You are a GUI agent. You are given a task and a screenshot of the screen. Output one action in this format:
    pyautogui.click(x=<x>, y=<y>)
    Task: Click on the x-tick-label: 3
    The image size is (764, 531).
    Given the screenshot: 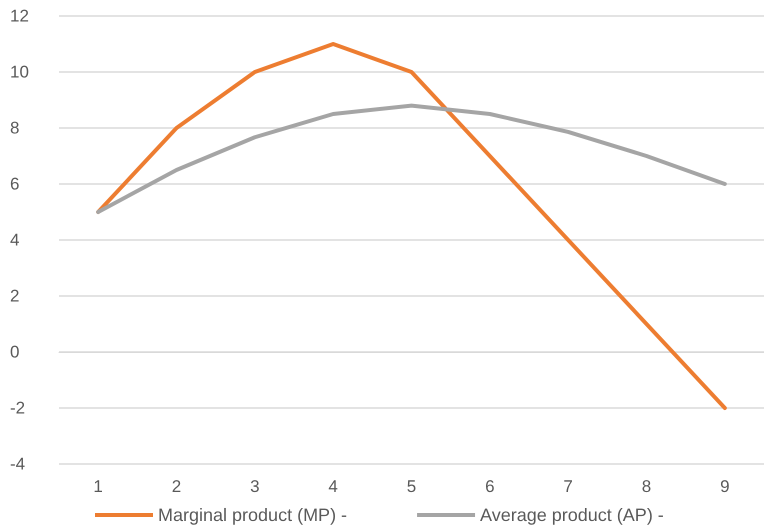 What is the action you would take?
    pyautogui.click(x=255, y=486)
    